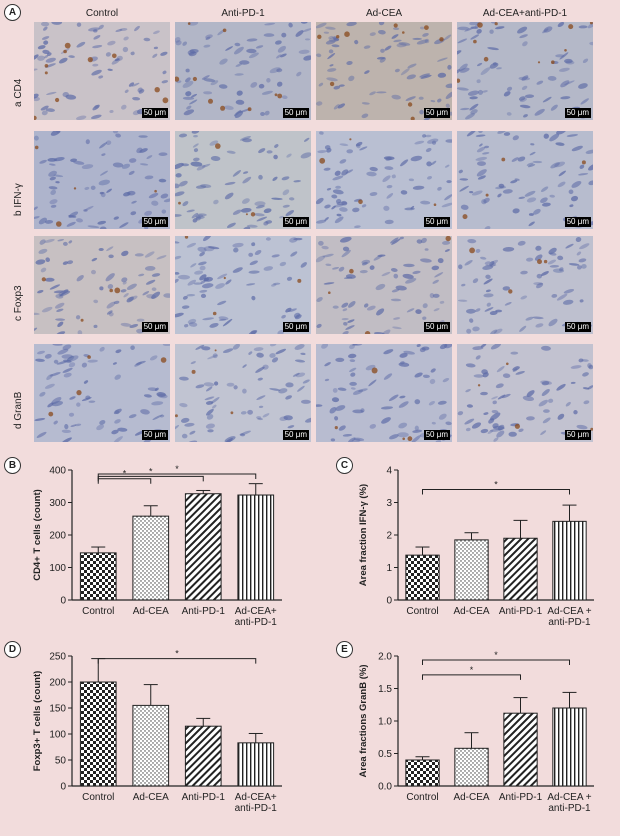 The height and width of the screenshot is (836, 620). Describe the element at coordinates (525, 13) in the screenshot. I see `column-header: Ad-CEA+anti-PD-1` at that location.